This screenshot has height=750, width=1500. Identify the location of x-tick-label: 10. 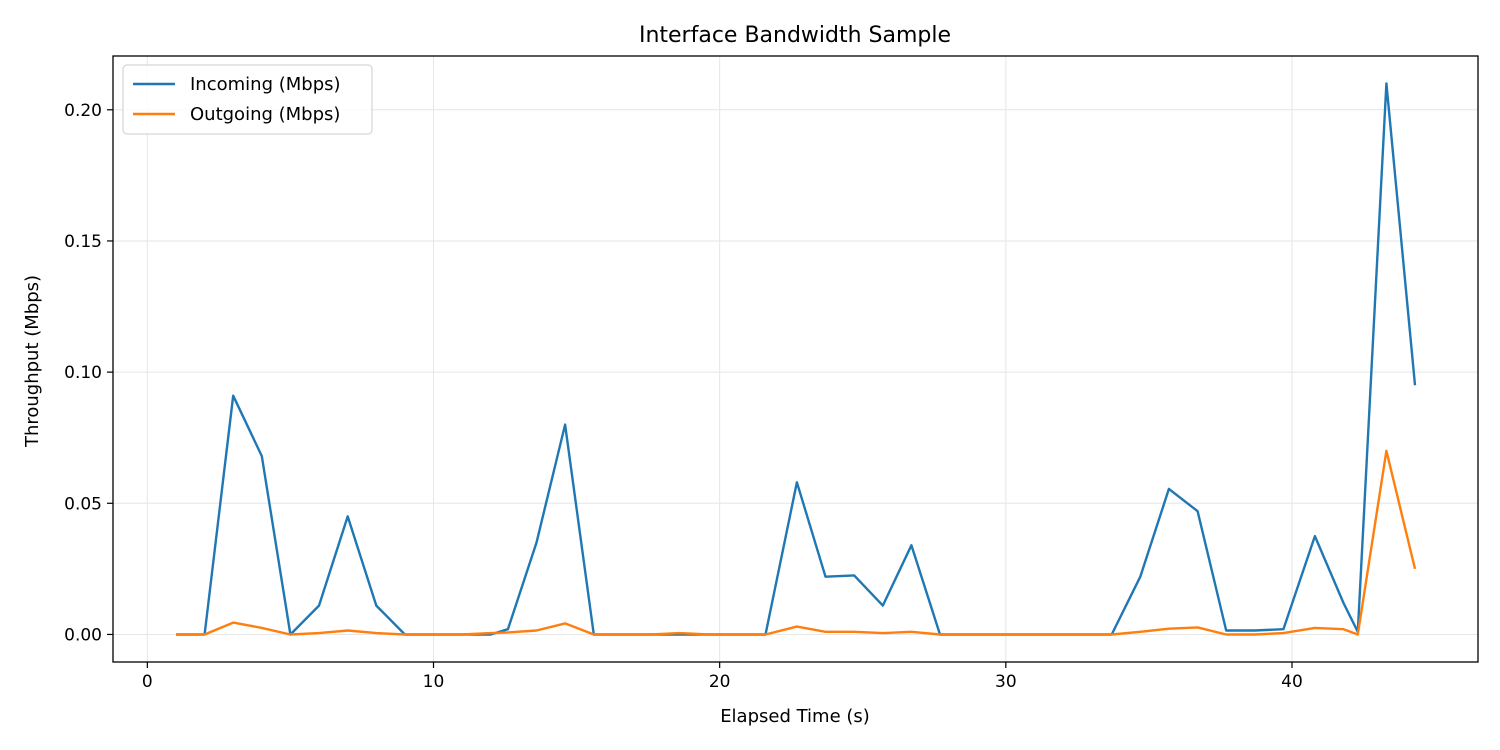
(434, 682).